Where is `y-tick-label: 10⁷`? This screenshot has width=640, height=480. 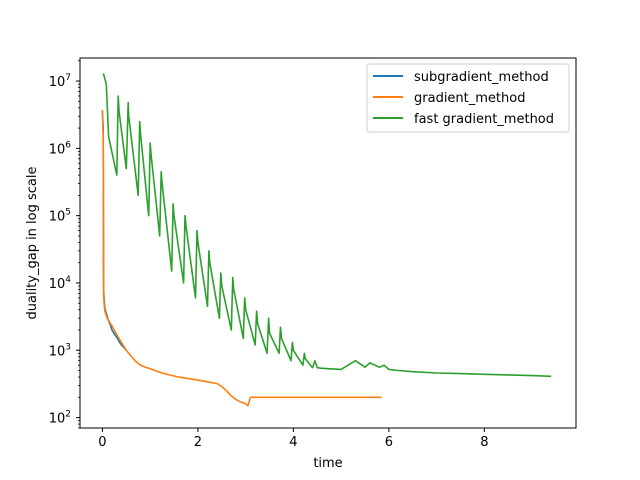
y-tick-label: 10⁷ is located at coordinates (60, 81).